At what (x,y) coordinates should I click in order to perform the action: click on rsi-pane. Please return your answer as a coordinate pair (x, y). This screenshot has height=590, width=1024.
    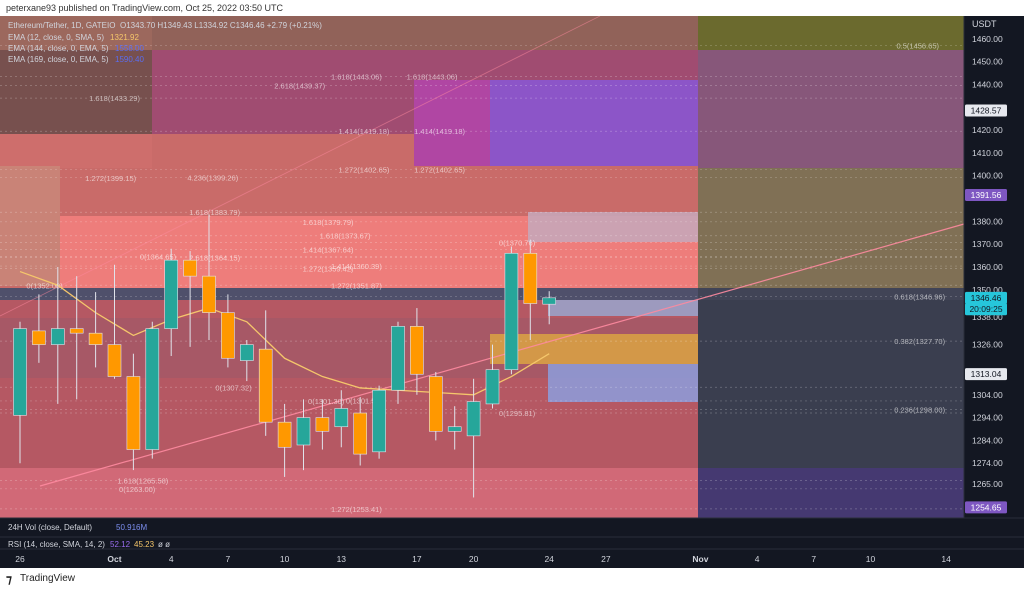
    Looking at the image, I should click on (512, 543).